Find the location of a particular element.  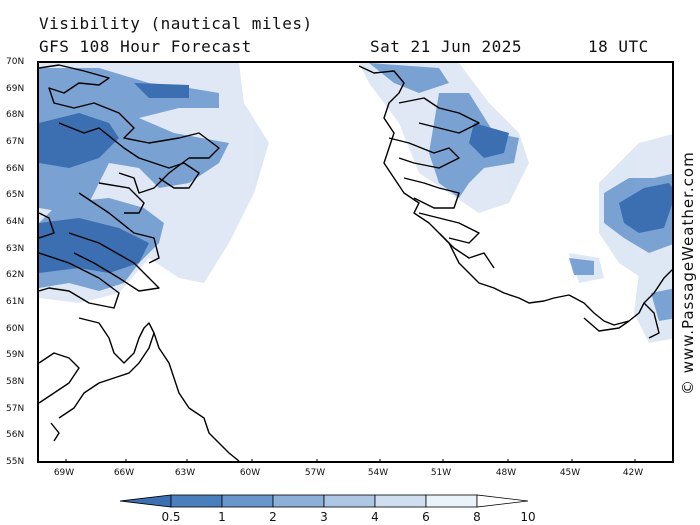

frame-ticks is located at coordinates (350, 460).